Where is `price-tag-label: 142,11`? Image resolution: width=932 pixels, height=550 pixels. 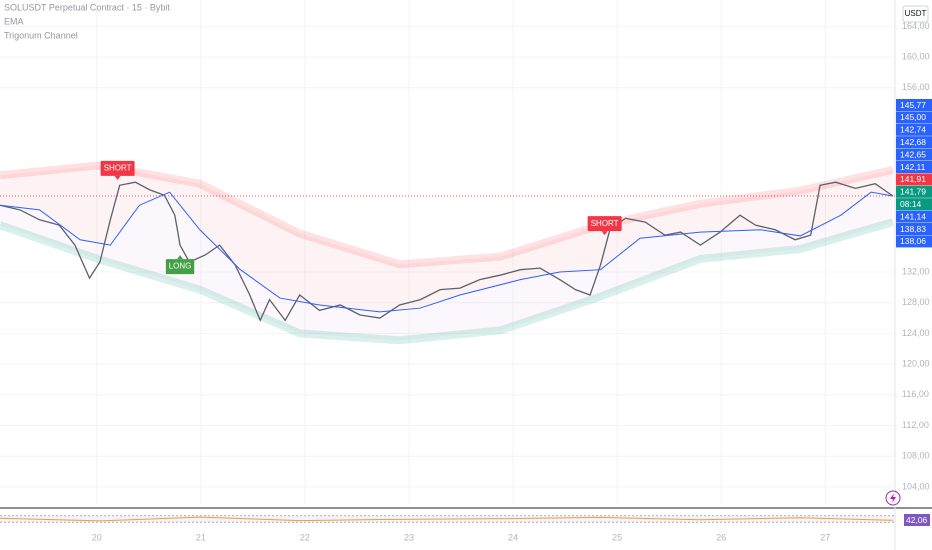
price-tag-label: 142,11 is located at coordinates (913, 167).